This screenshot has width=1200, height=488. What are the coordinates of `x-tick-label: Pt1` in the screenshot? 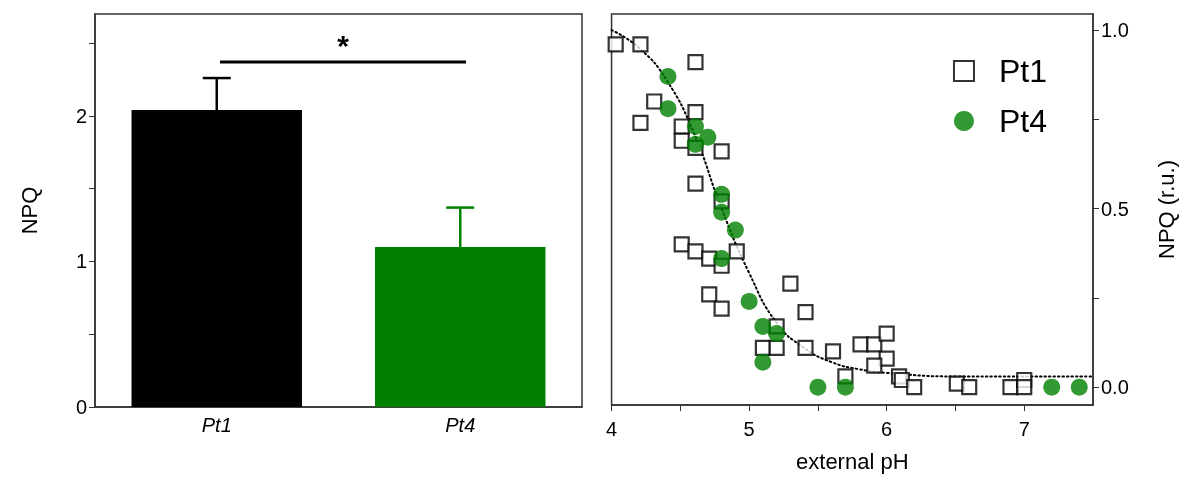 It's located at (216, 425).